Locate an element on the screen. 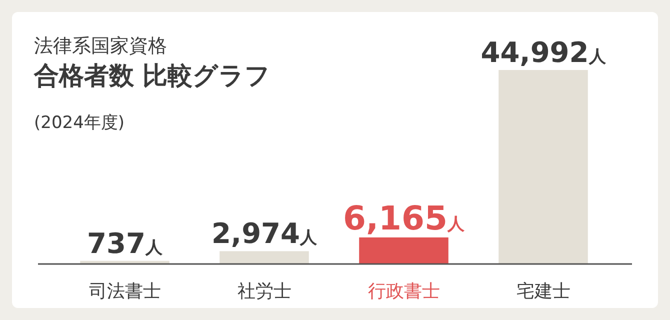  annotation: (2024年度) is located at coordinates (79, 123).